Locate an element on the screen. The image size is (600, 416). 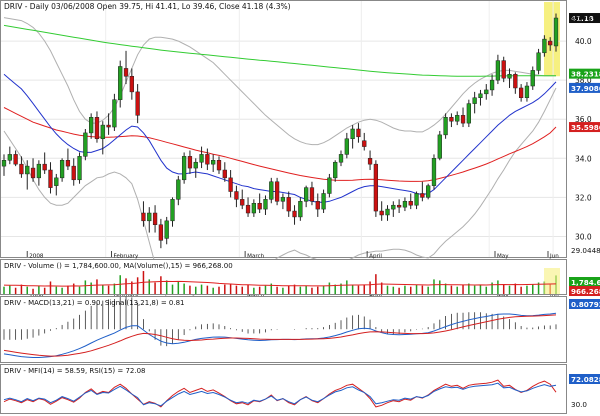
value-flag-label: 35.5986 is located at coordinates (585, 127).